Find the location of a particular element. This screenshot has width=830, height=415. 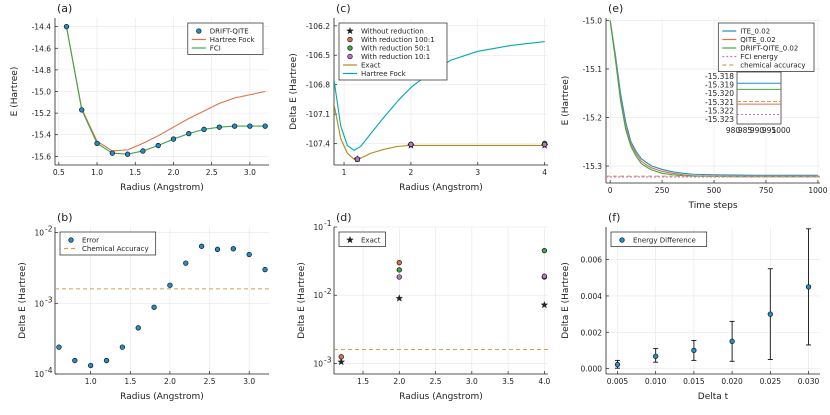

legend-label: FCI energy is located at coordinates (759, 57).